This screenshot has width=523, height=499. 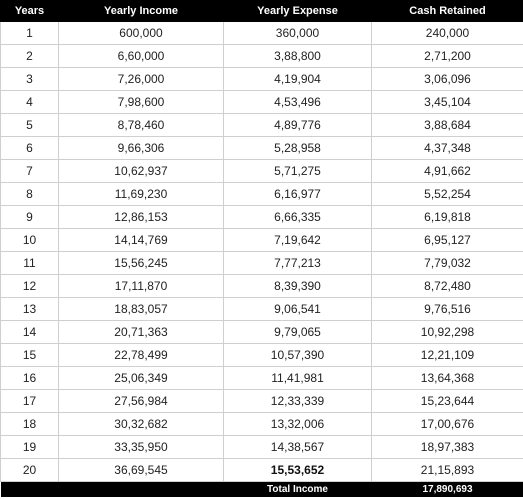 What do you see at coordinates (141, 332) in the screenshot?
I see `cell-yearly-income: 20,71,363` at bounding box center [141, 332].